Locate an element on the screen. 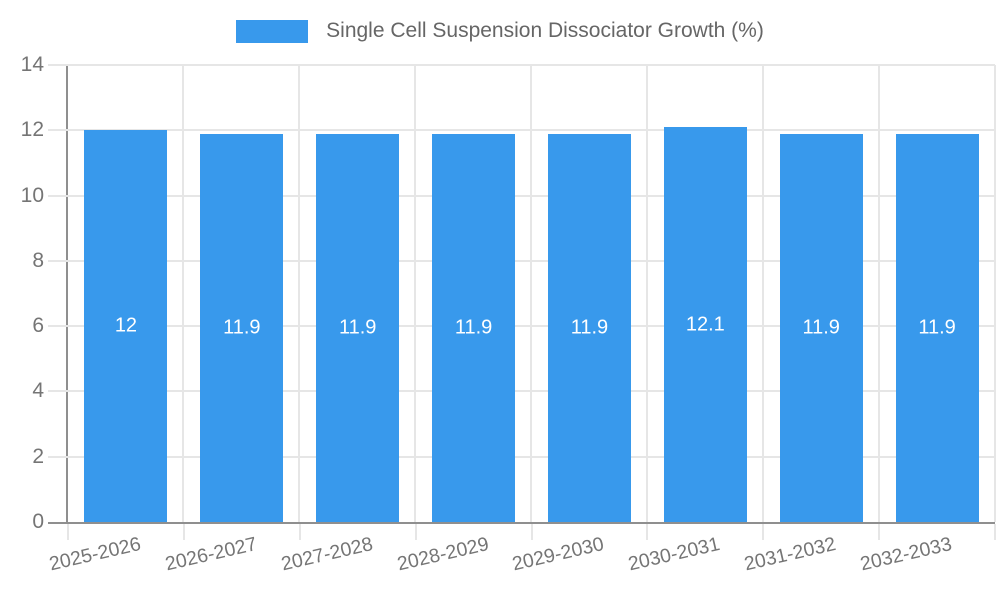 This screenshot has height=600, width=1000. bar-value-label: 12 is located at coordinates (126, 325).